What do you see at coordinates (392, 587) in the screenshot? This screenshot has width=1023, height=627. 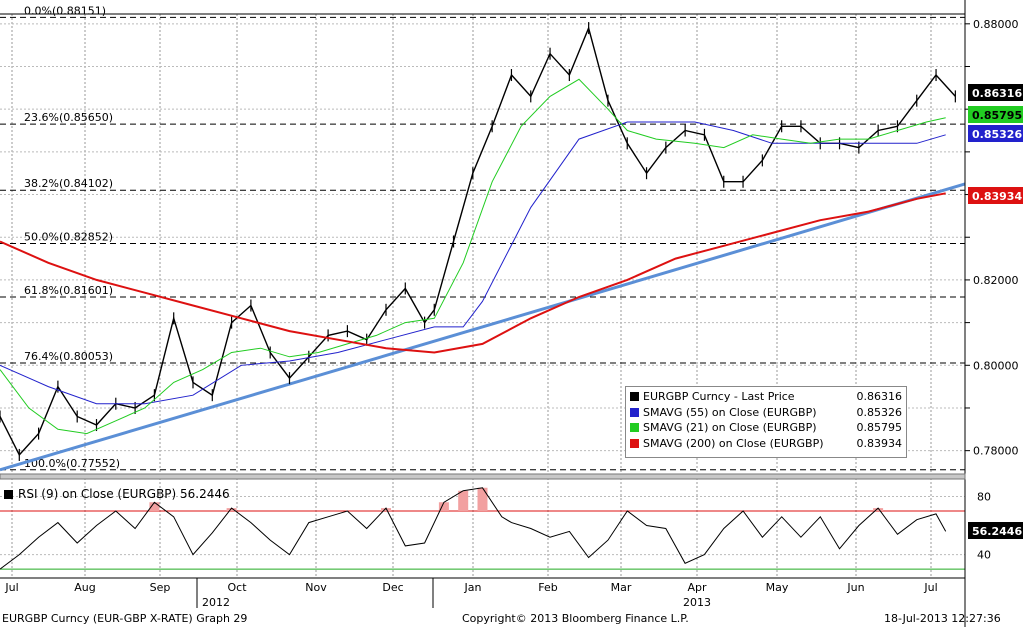 I see `x-tick-label: Dec` at bounding box center [392, 587].